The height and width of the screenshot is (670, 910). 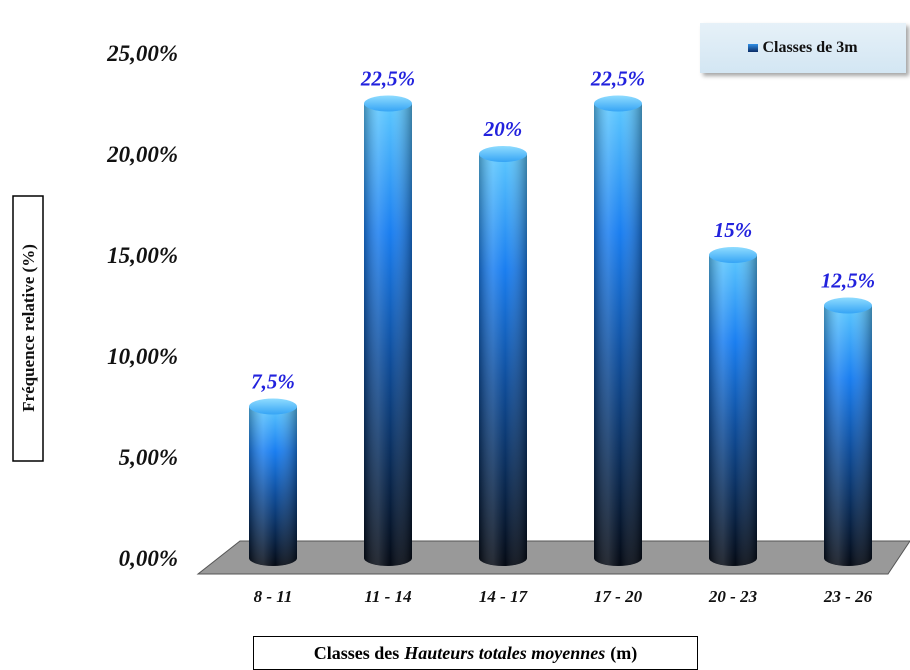 I want to click on y-tick-label: 15,00%, so click(x=142, y=255).